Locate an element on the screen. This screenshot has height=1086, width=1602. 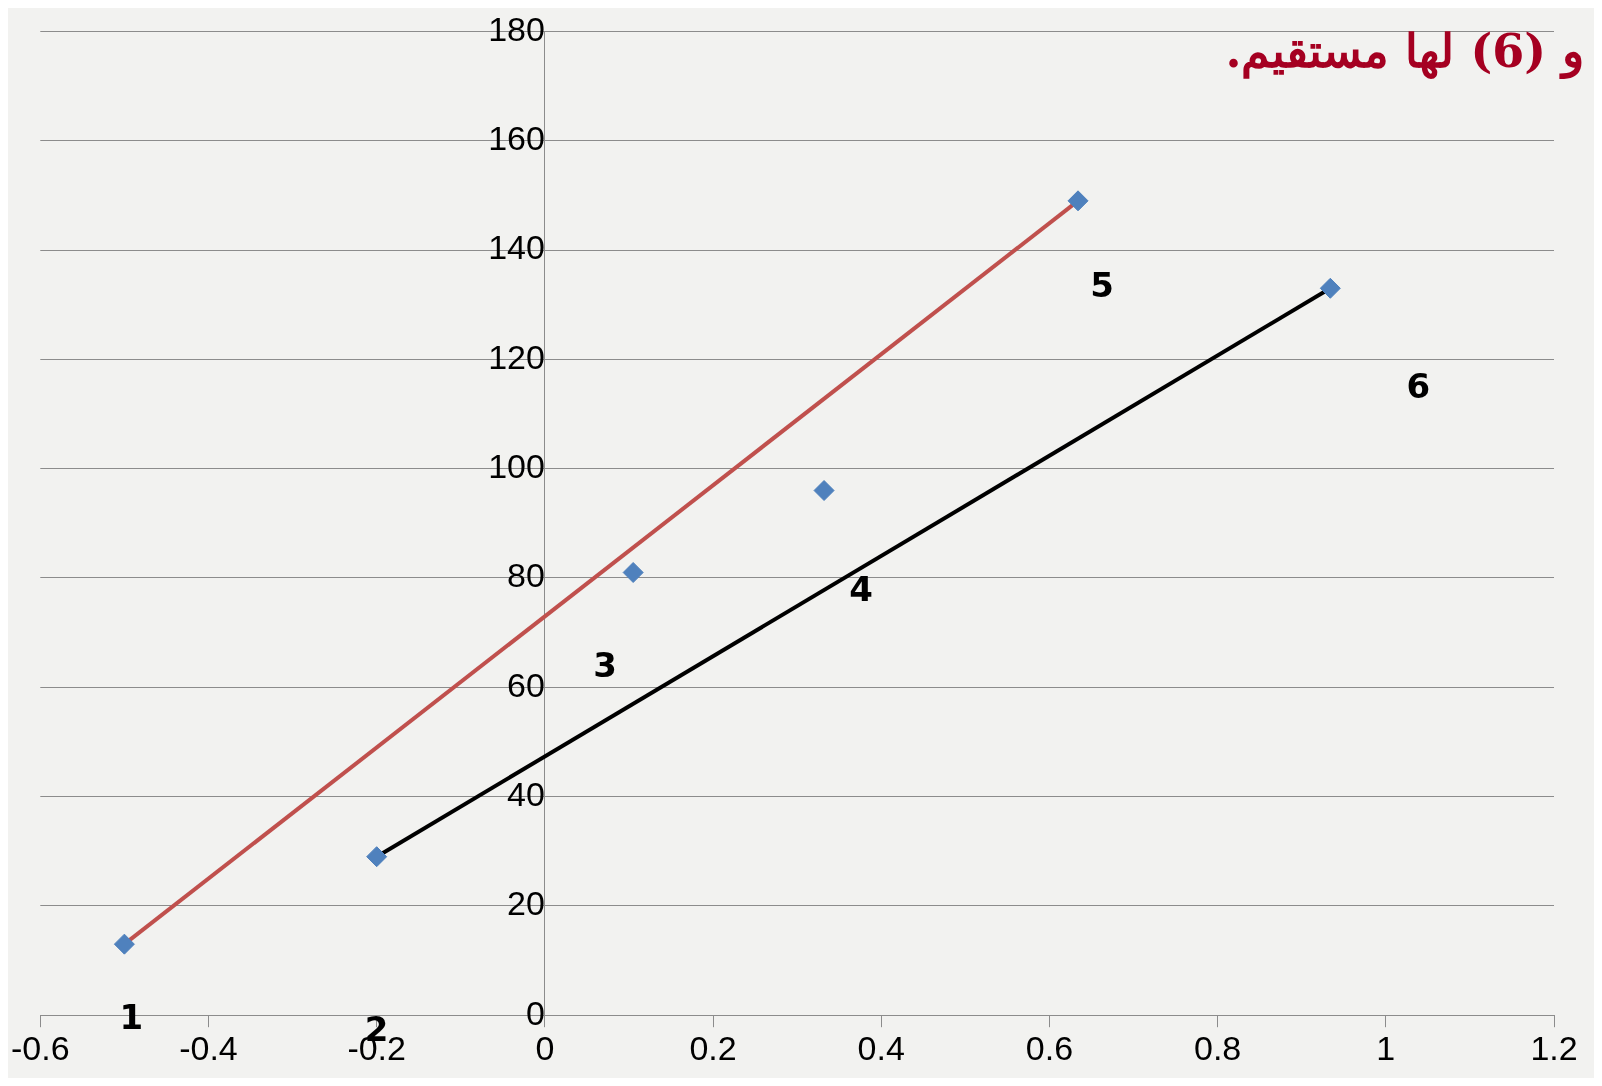
y-tick-label: 60 is located at coordinates (526, 684).